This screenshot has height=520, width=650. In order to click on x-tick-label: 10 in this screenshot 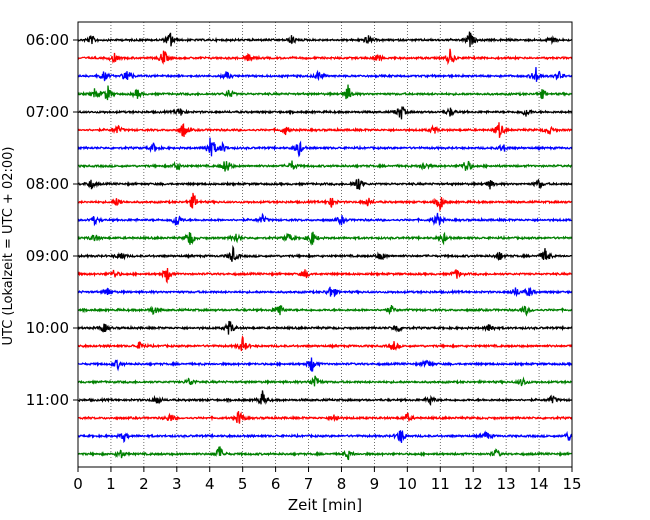, I will do `click(407, 484)`.